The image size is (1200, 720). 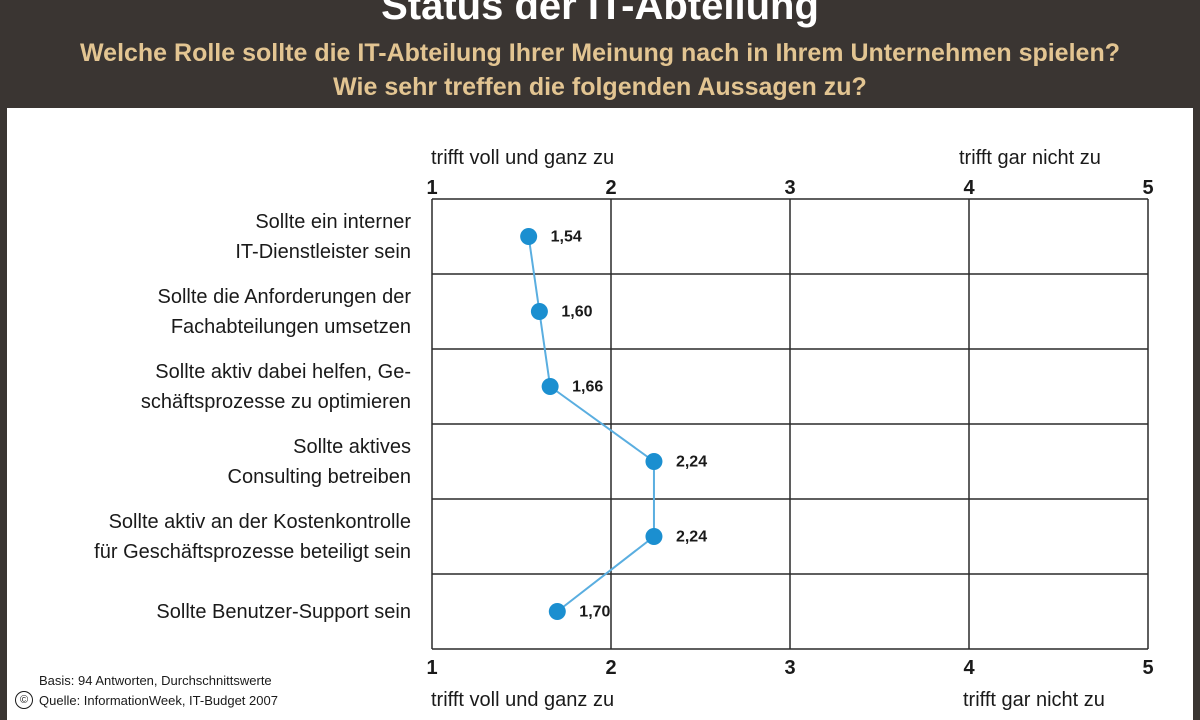 I want to click on copyright-icon: ©, so click(x=24, y=700).